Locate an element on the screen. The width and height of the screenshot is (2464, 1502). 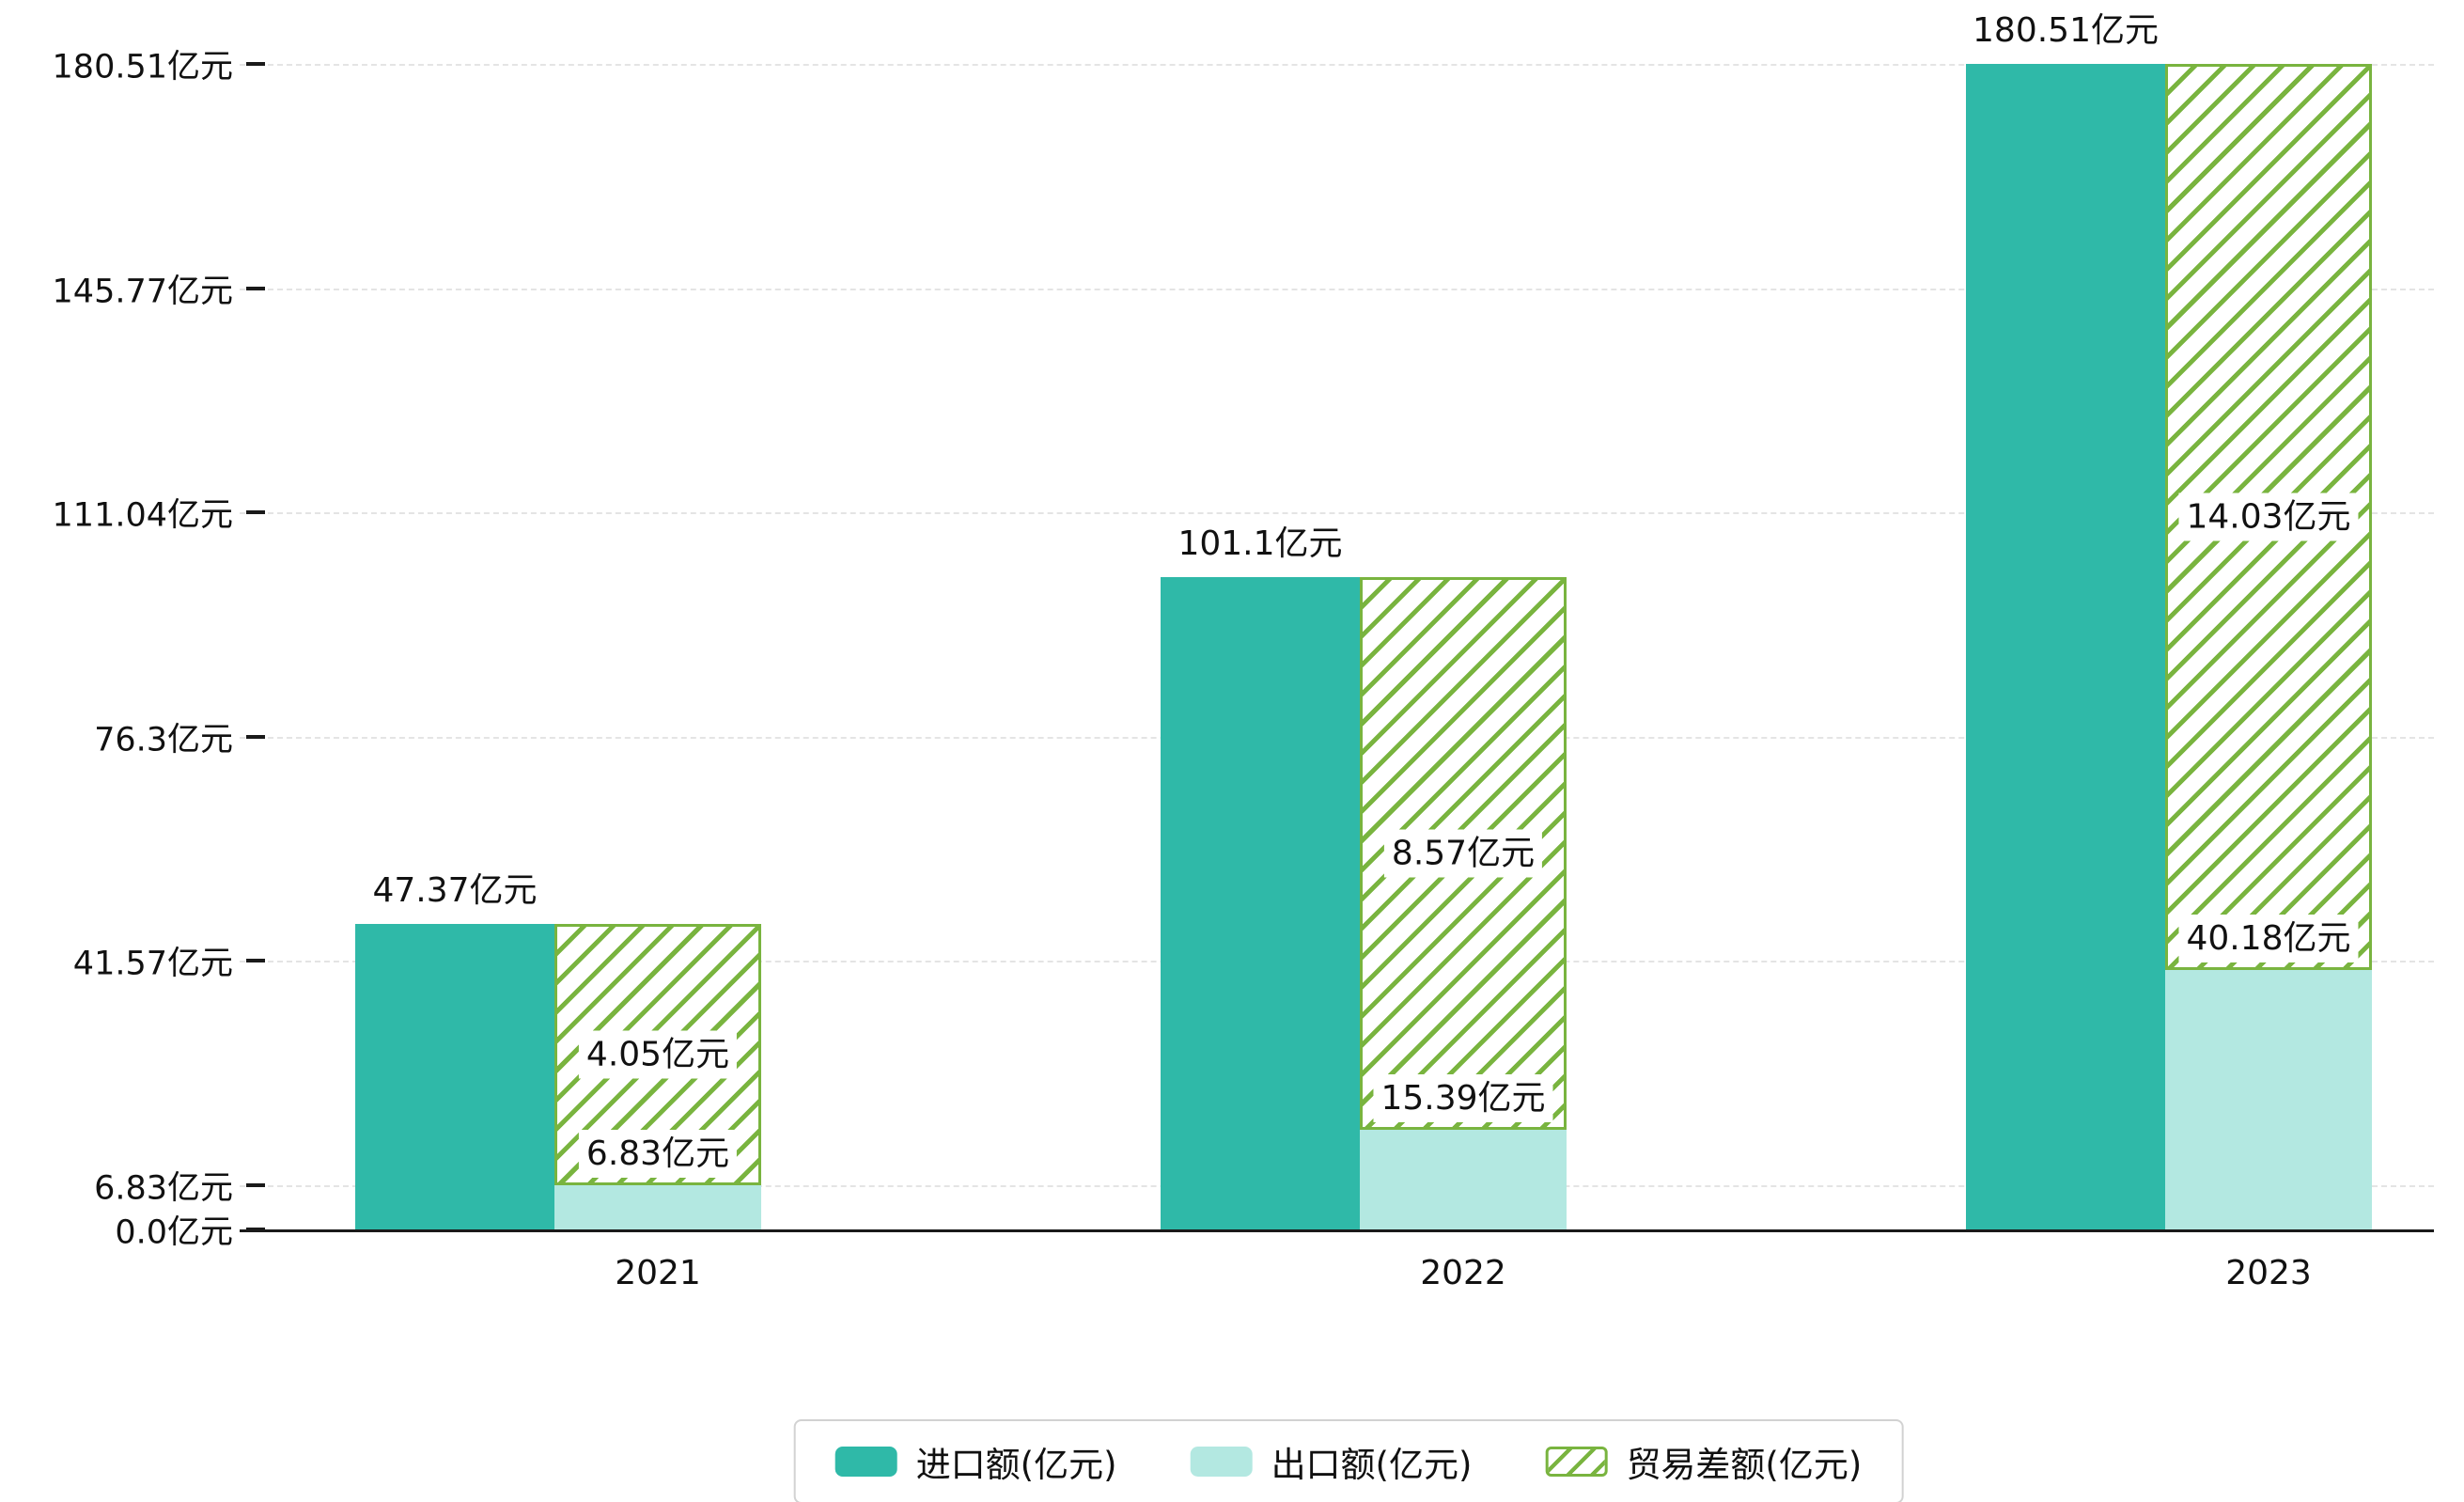
legend-item-trade-balance: 贸易差额(亿元) is located at coordinates (1703, 1461).